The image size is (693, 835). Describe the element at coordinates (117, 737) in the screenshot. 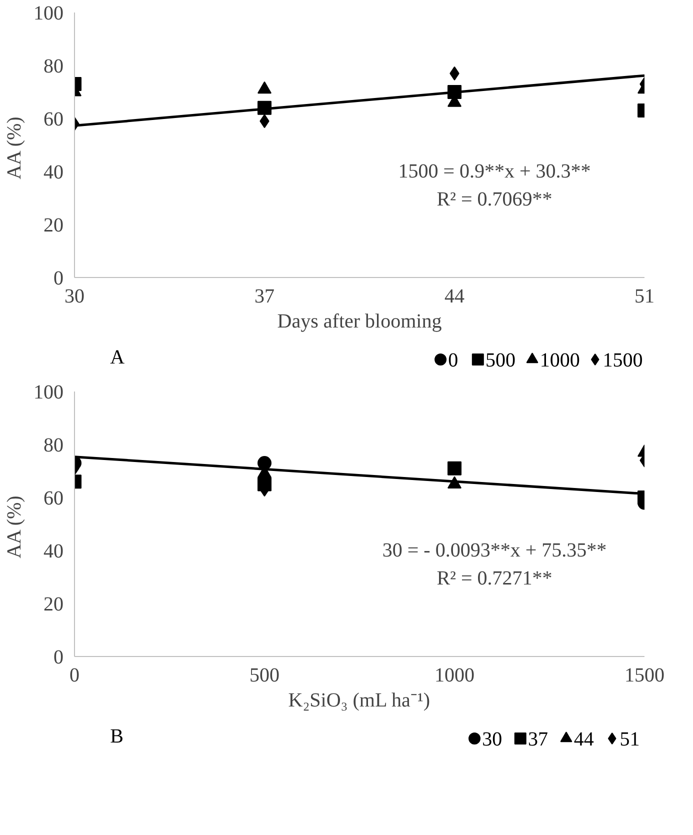

I see `text: B` at that location.